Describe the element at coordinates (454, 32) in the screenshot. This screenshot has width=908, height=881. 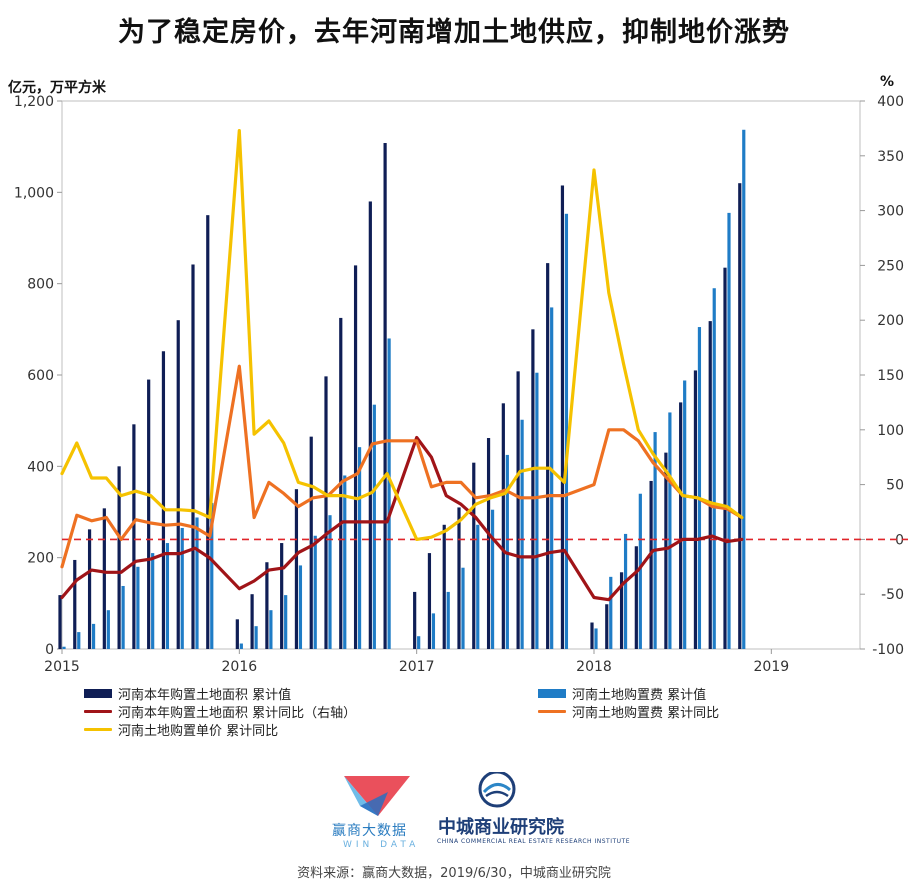
I see `chart-title: 为了稳定房价，去年河南增加土地供应，抑制地价涨势` at that location.